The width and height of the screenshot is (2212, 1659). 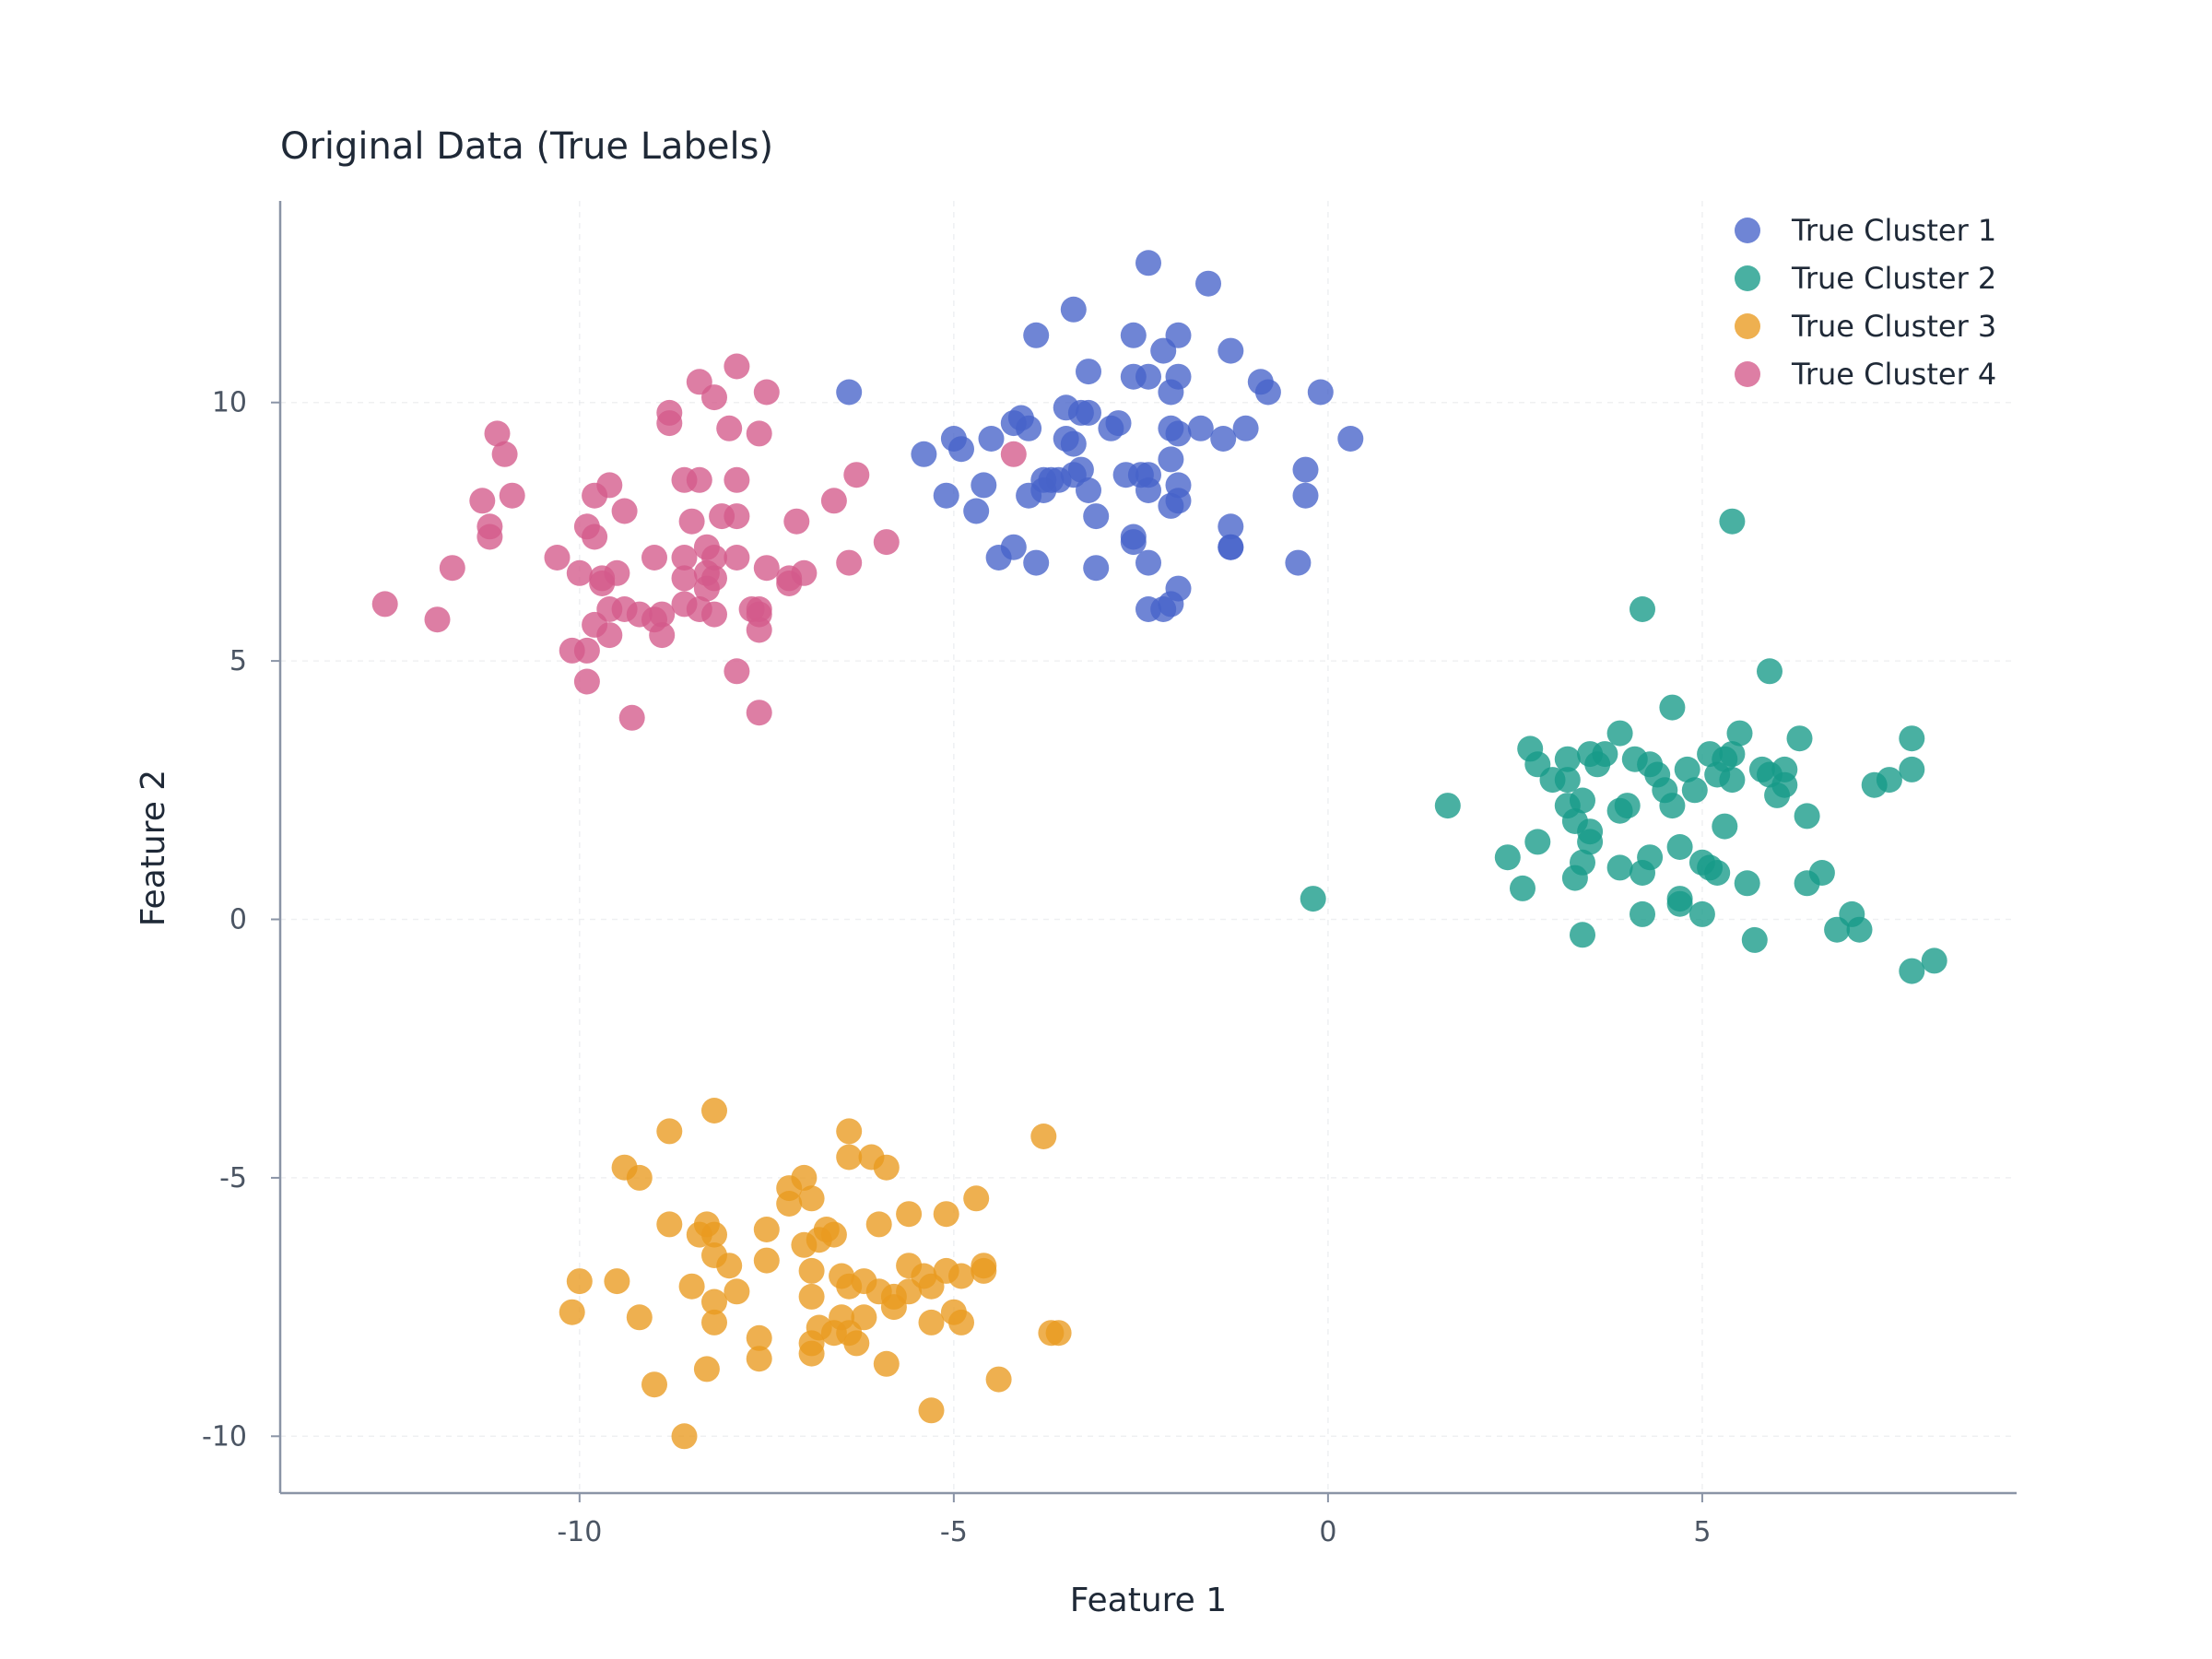 I want to click on legend-item: True Cluster 3, so click(x=1865, y=326).